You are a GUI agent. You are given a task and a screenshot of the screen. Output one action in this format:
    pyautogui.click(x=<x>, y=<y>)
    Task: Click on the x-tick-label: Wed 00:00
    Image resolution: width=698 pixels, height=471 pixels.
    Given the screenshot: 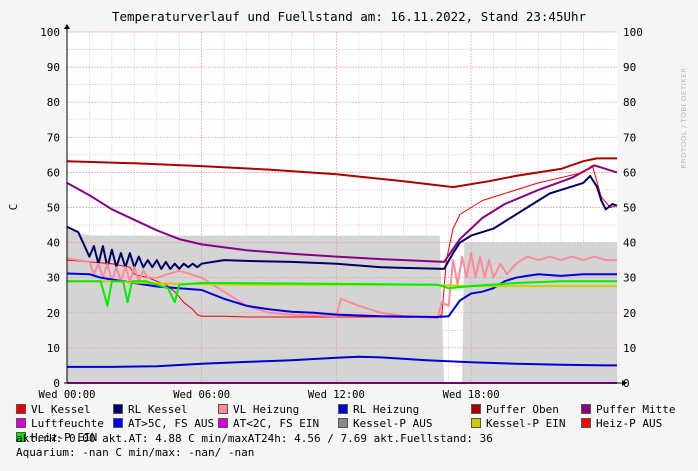 What is the action you would take?
    pyautogui.click(x=67, y=395)
    